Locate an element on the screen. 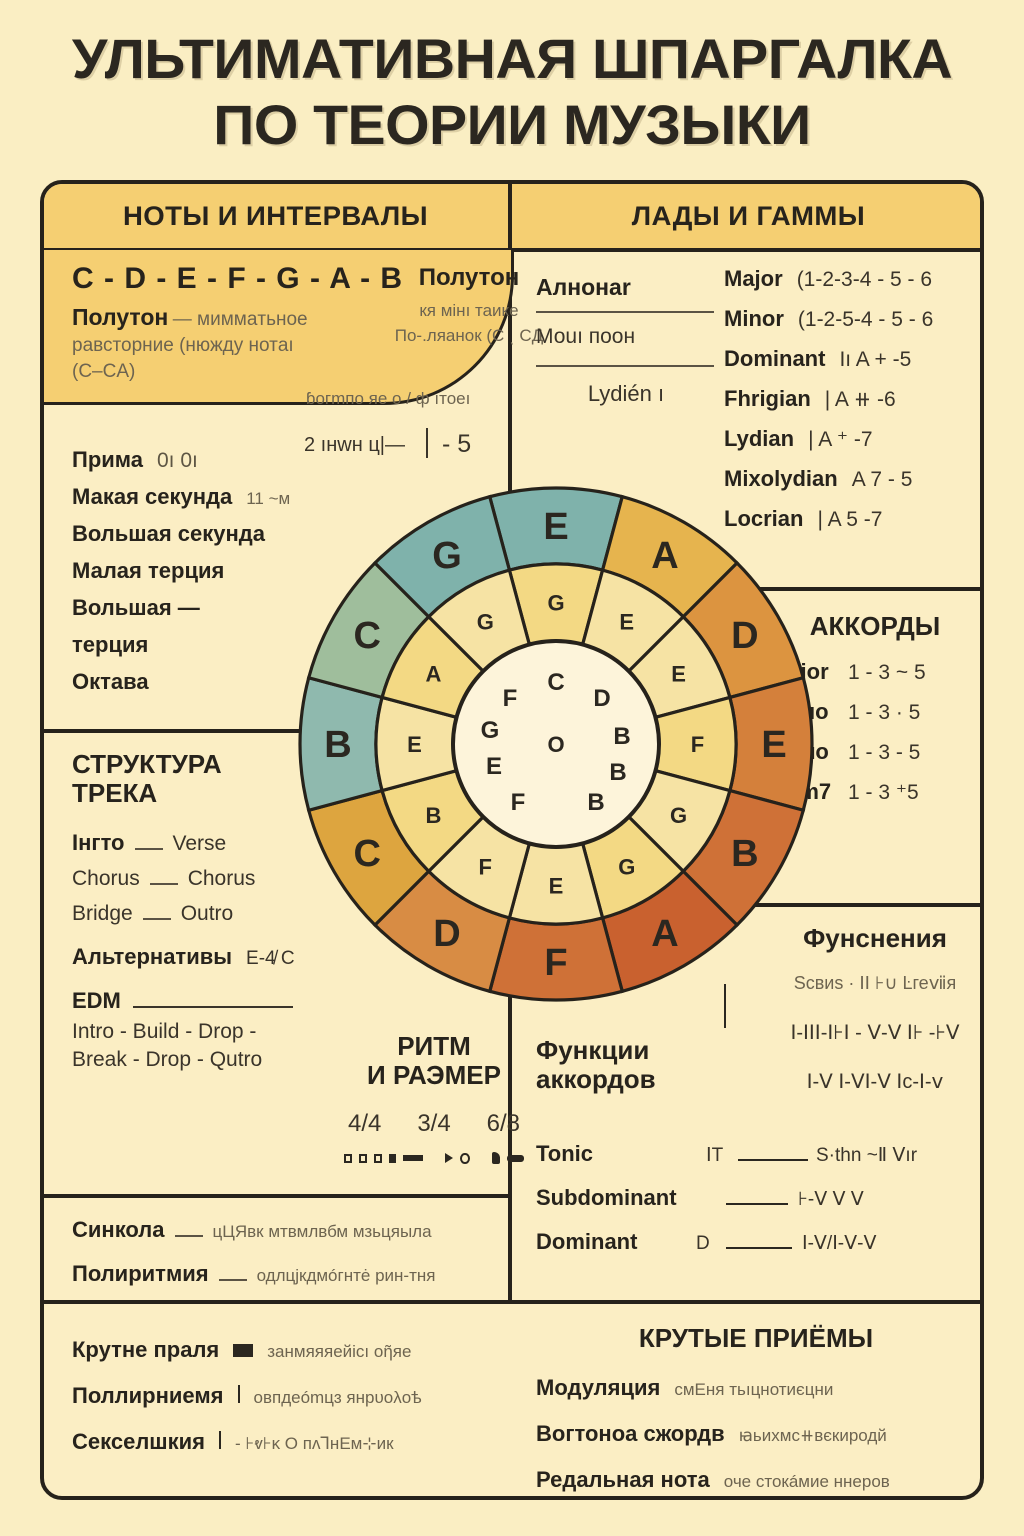  bottom-left-value: овпдеómцɜ янрυоλоѣ is located at coordinates (337, 1397).